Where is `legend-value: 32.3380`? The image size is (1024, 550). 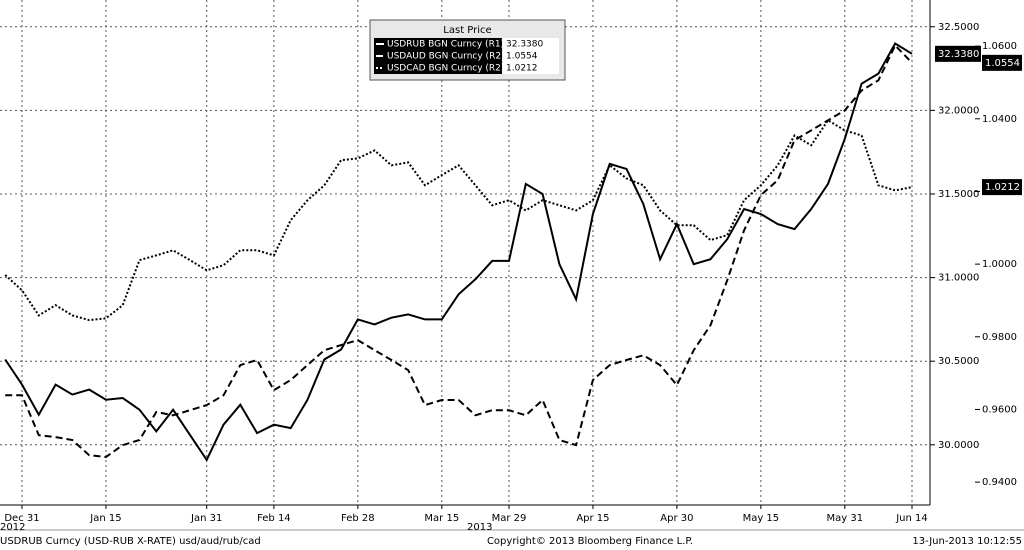
legend-value: 32.3380 is located at coordinates (524, 45).